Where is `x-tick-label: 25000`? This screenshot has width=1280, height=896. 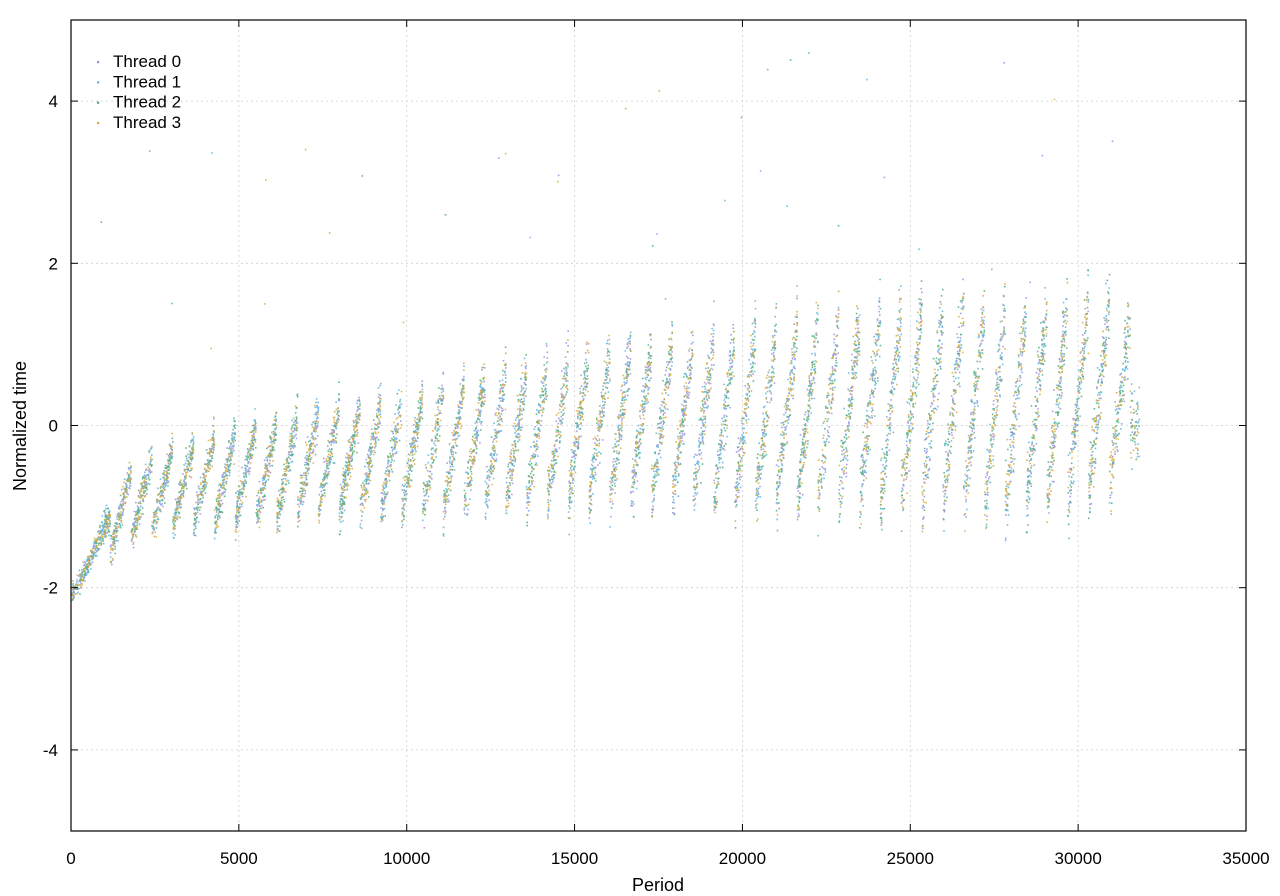 x-tick-label: 25000 is located at coordinates (910, 858).